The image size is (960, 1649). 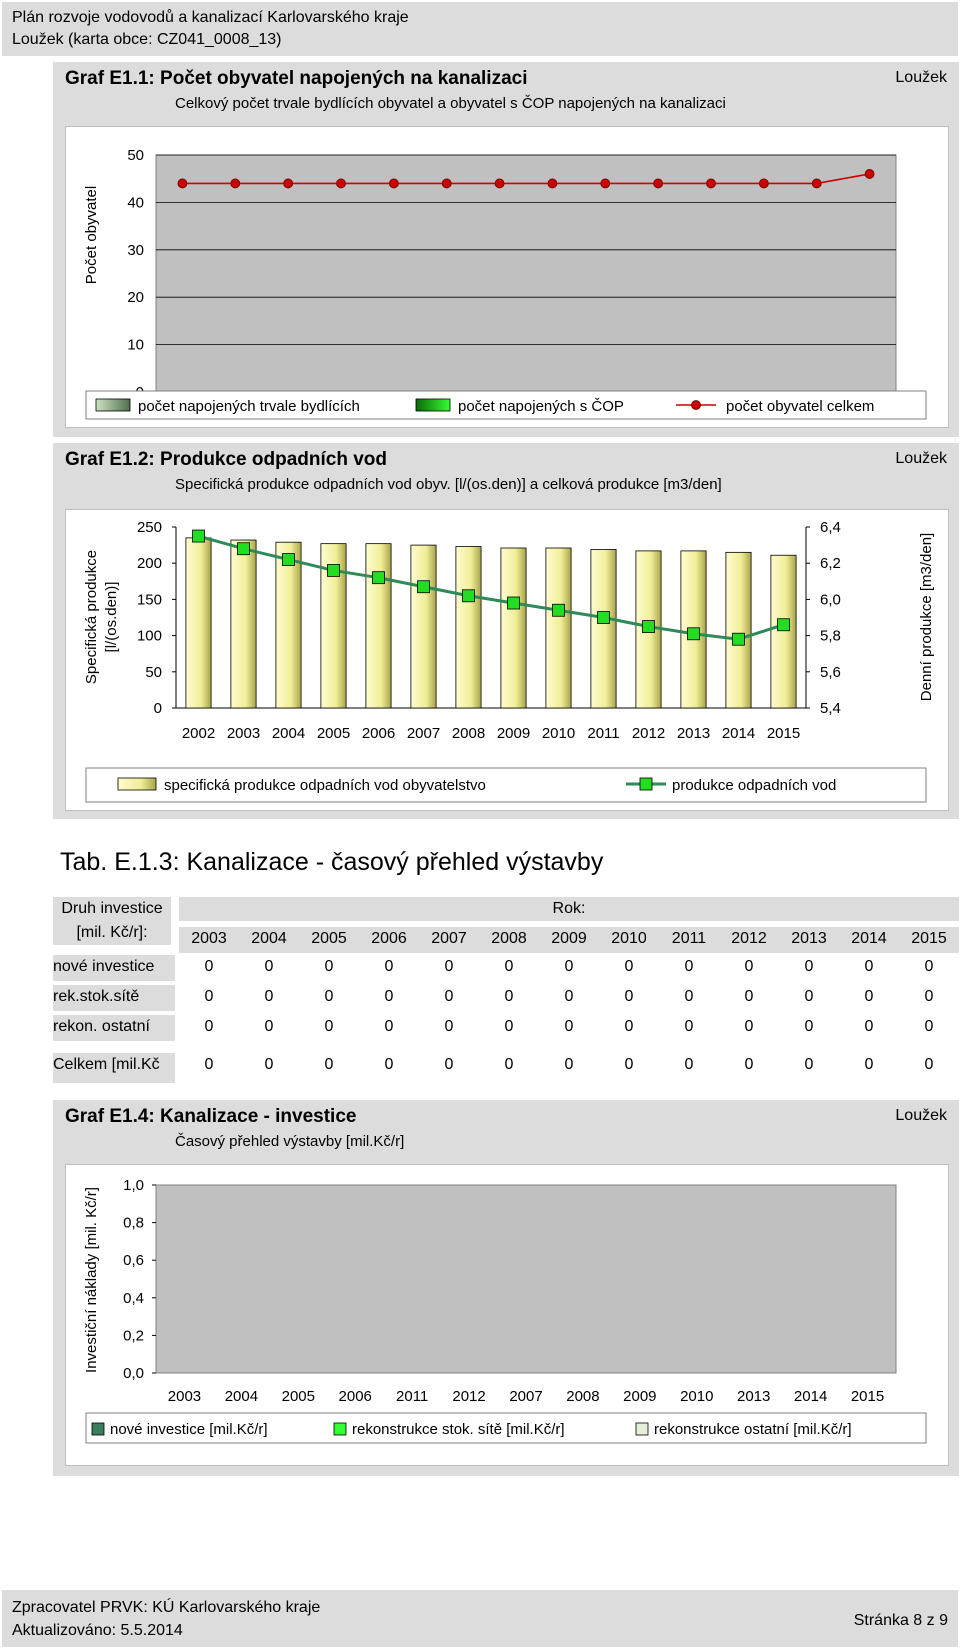 I want to click on series-line-production, so click(x=491, y=587).